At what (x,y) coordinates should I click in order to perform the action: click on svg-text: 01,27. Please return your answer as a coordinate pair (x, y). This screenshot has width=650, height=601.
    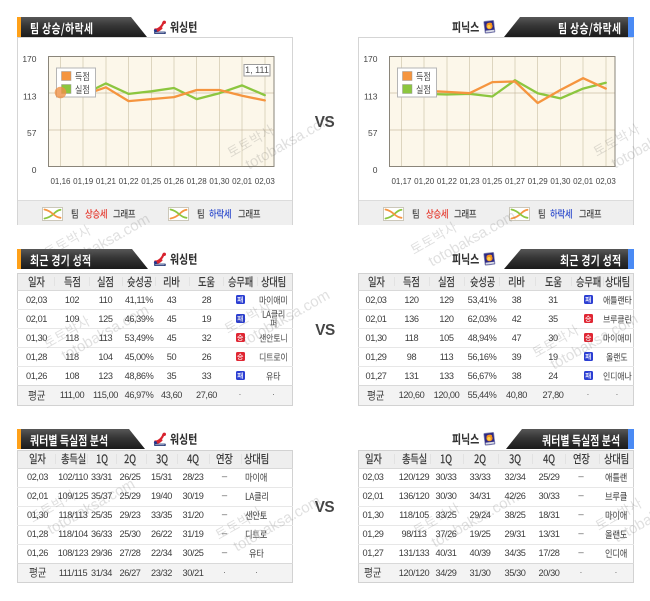
    Looking at the image, I should click on (515, 181).